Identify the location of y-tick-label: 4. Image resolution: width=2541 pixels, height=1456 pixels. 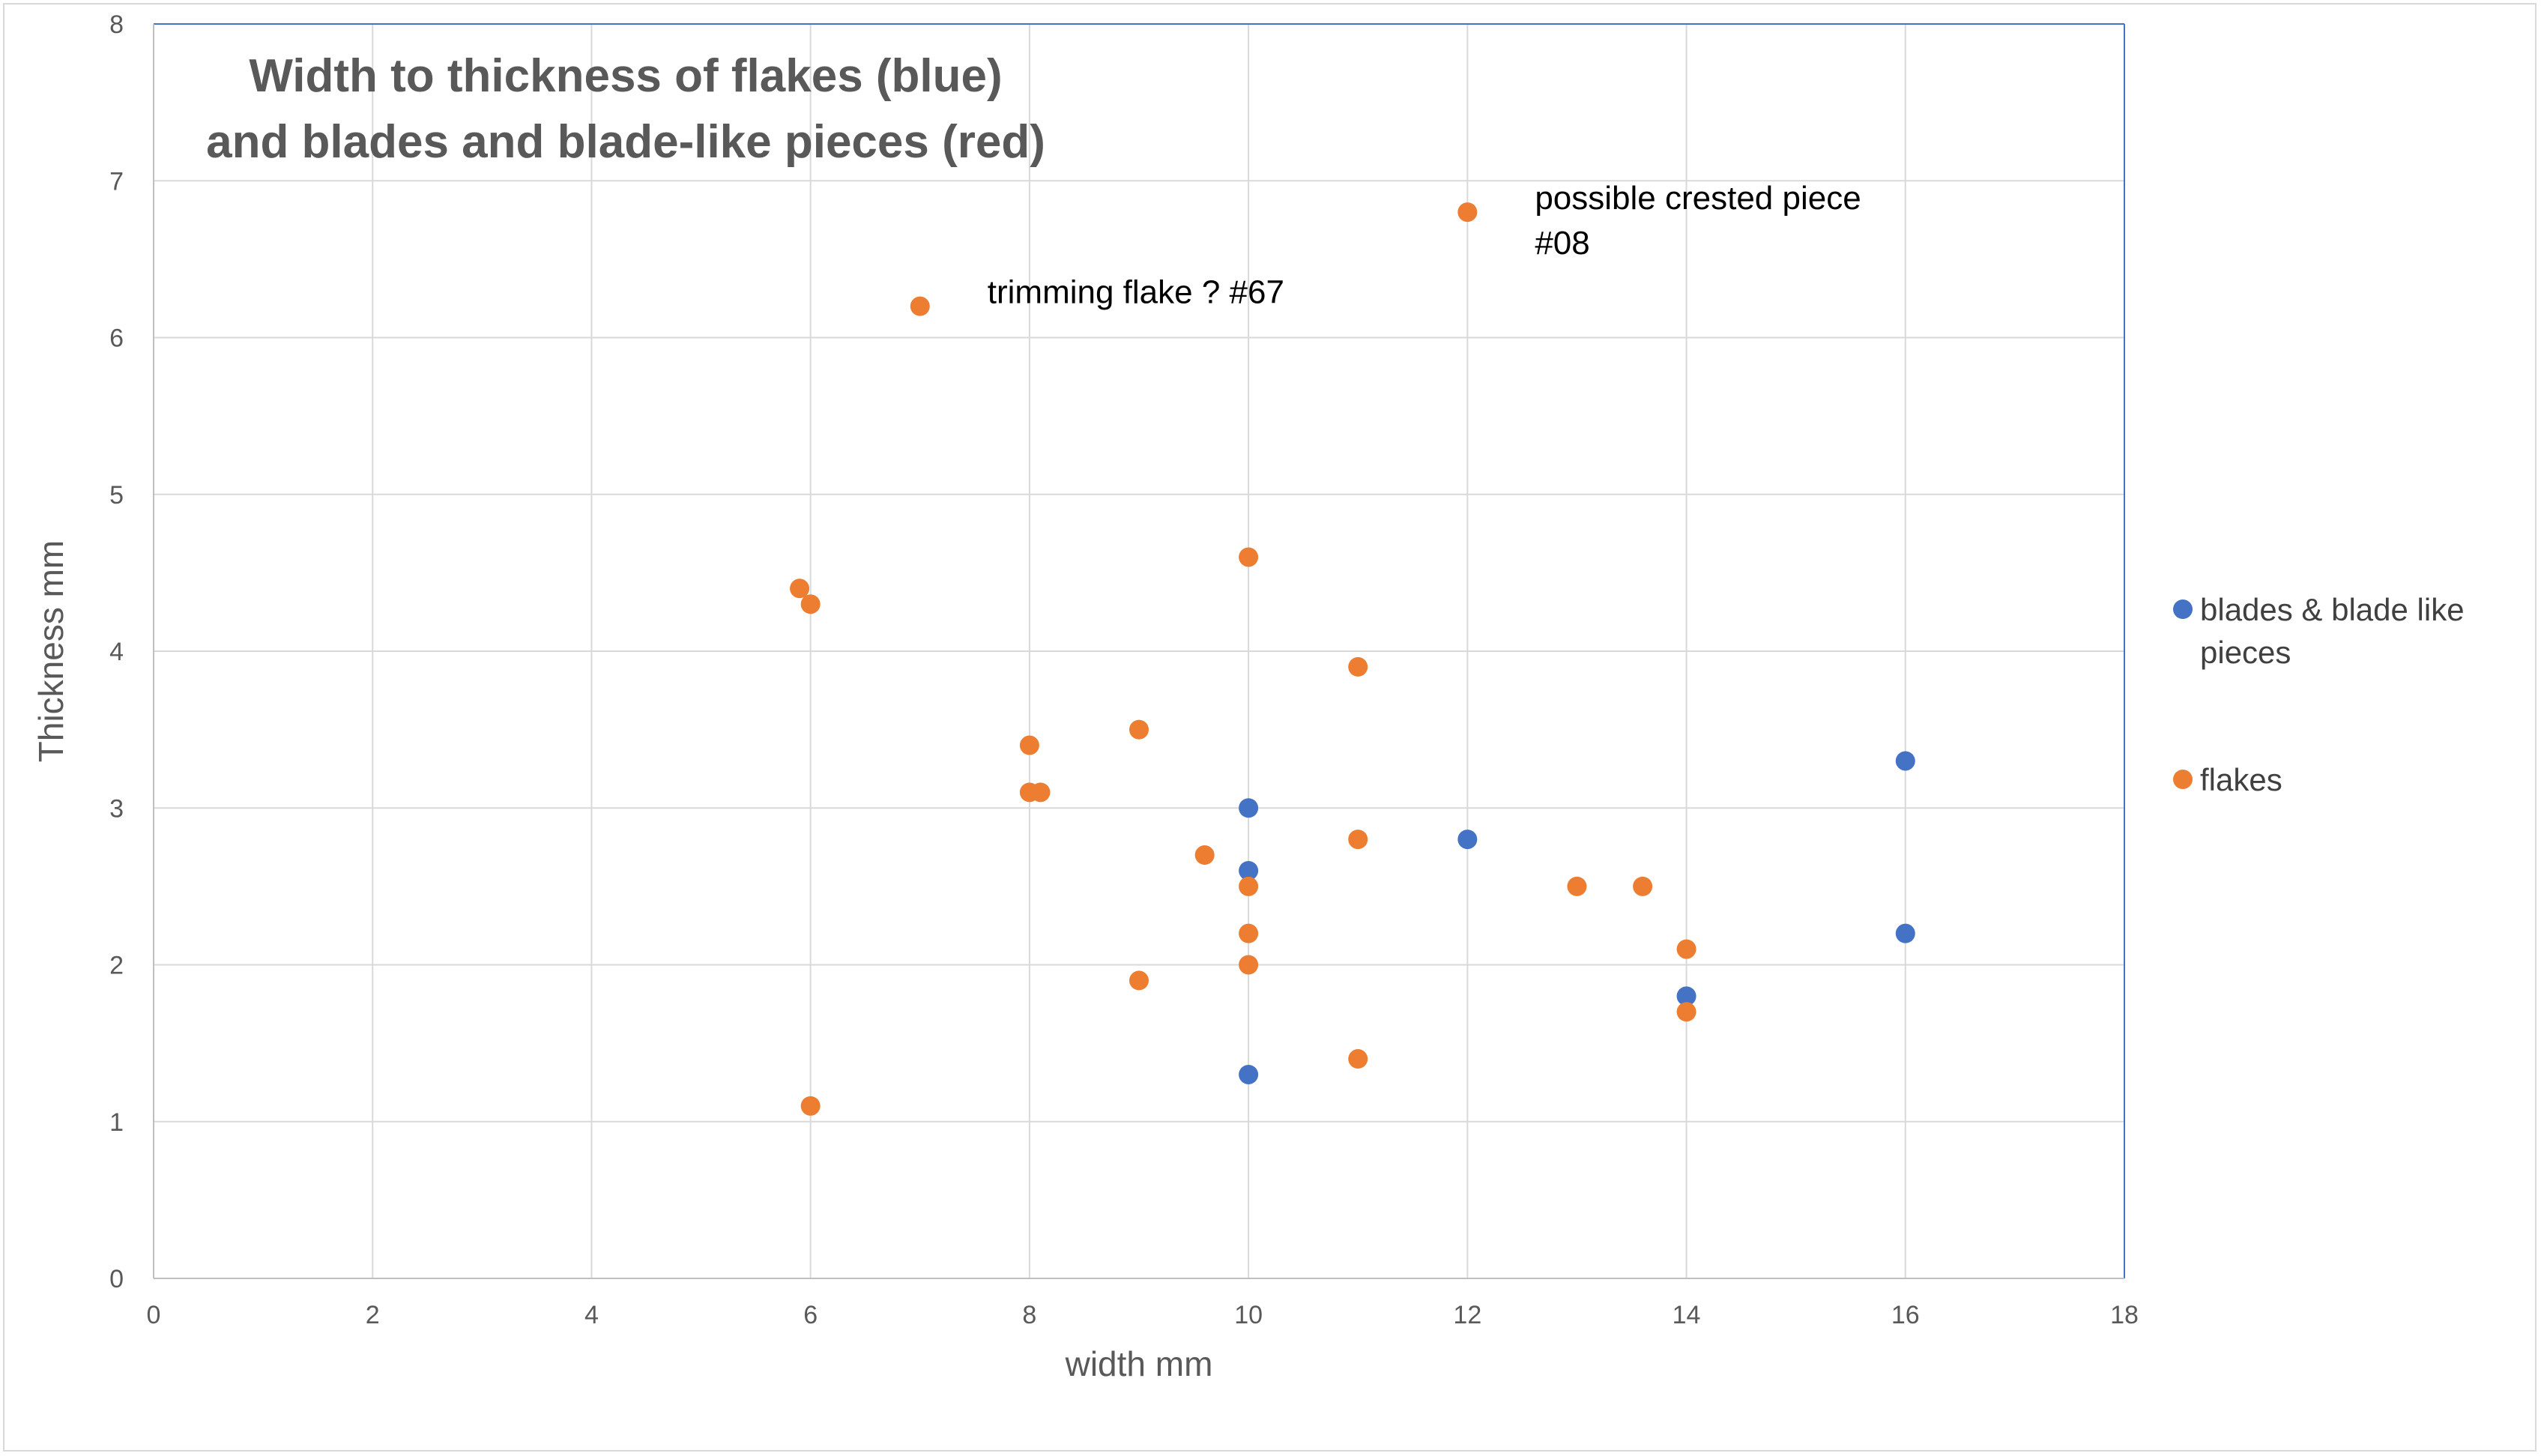
(116, 652).